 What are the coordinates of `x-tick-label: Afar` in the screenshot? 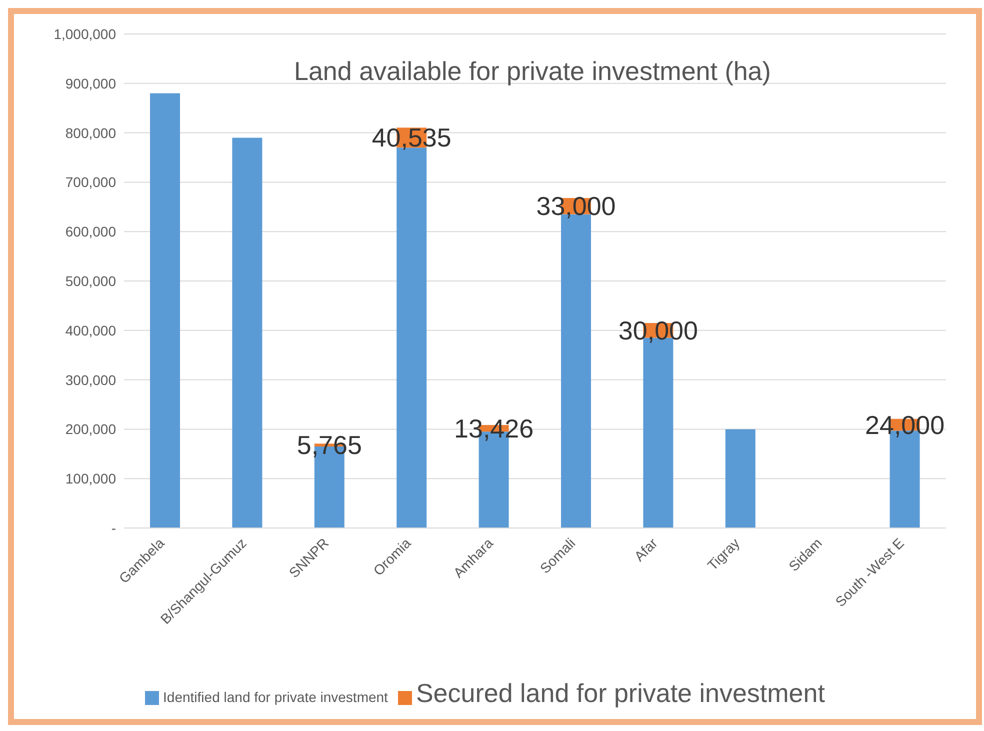 It's located at (645, 549).